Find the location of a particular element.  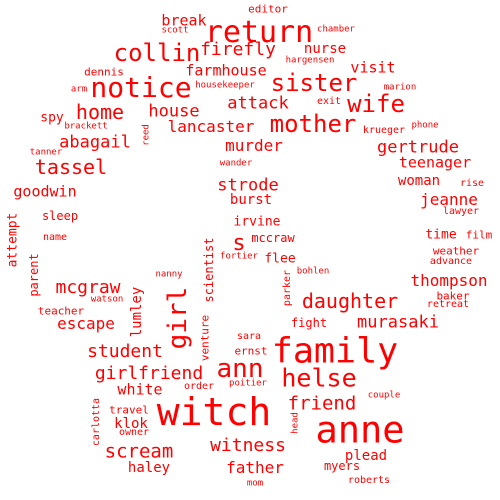

word-phone: phone is located at coordinates (425, 125).